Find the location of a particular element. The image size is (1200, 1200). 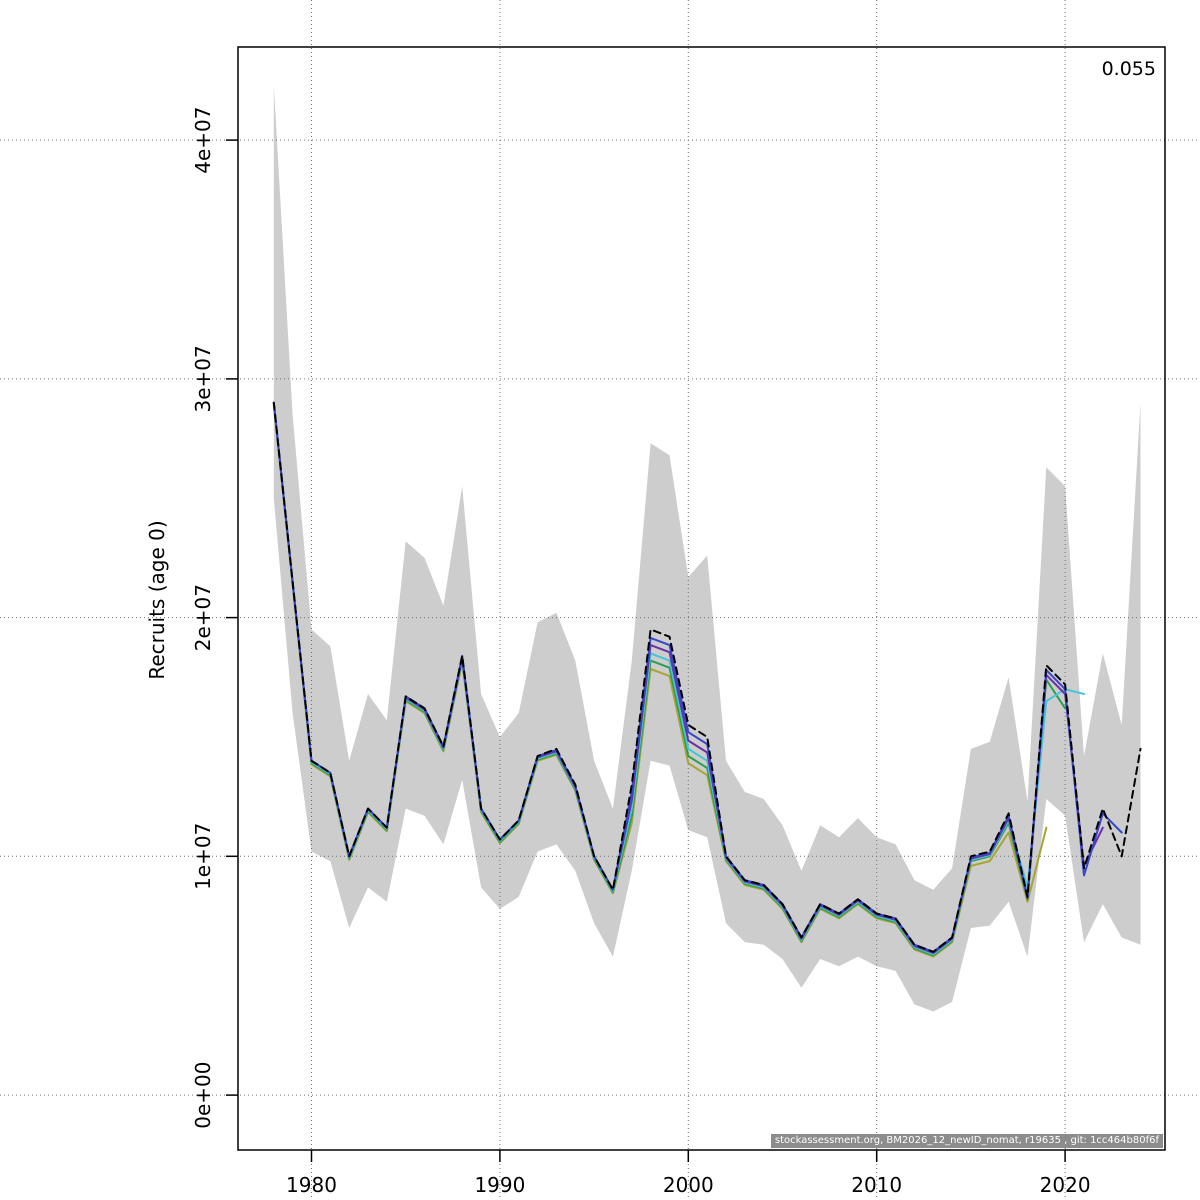

y-tick-label-0: 0e+00 is located at coordinates (203, 1094).